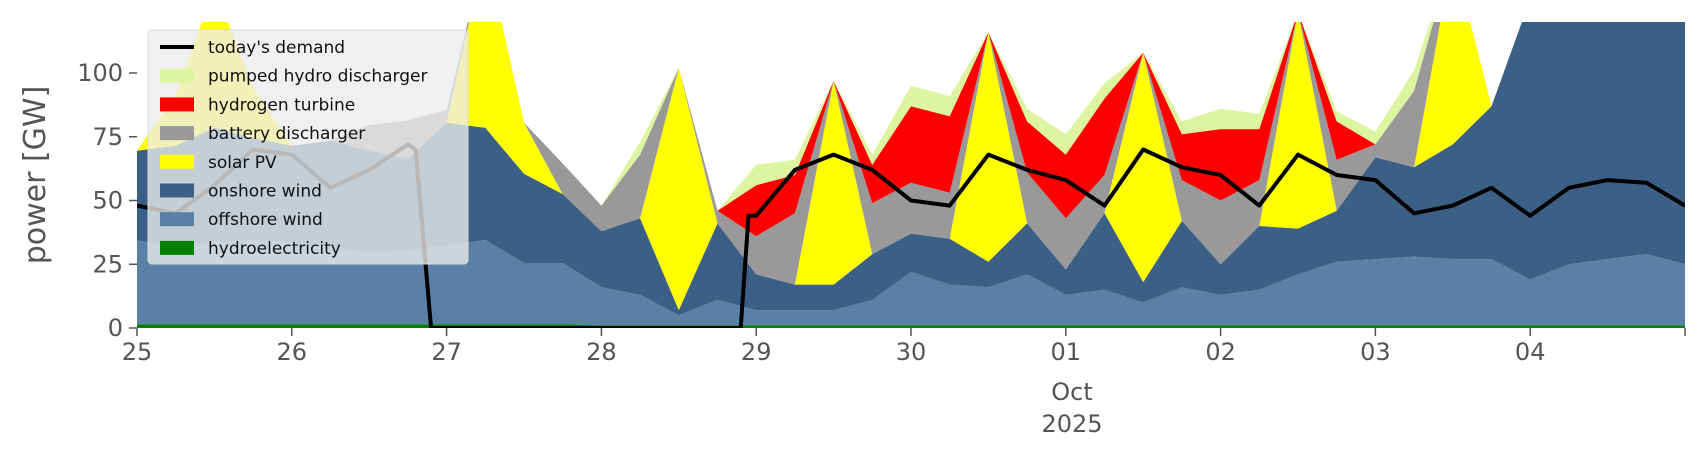  Describe the element at coordinates (276, 48) in the screenshot. I see `legend-label: today's demand` at that location.